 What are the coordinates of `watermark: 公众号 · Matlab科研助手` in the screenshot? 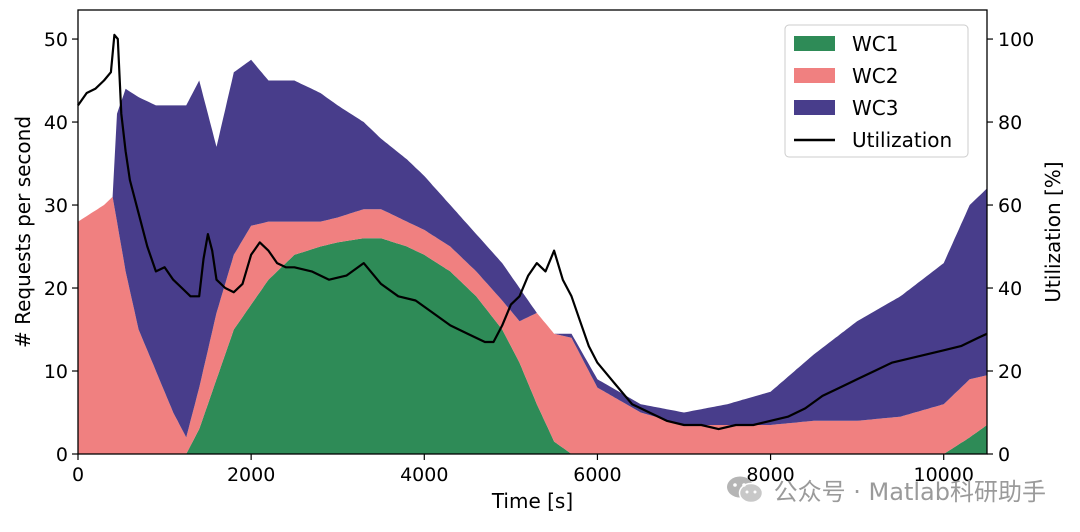 It's located at (886, 489).